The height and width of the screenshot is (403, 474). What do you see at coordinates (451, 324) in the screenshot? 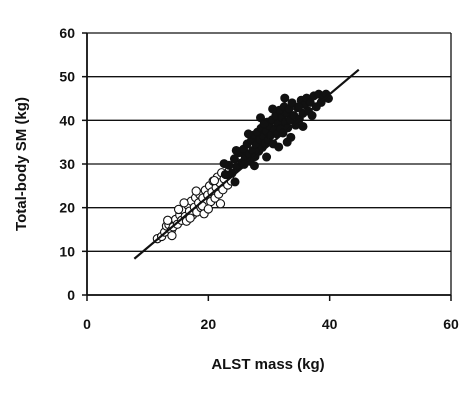
I see `x-tick-label-60: 60` at bounding box center [451, 324].